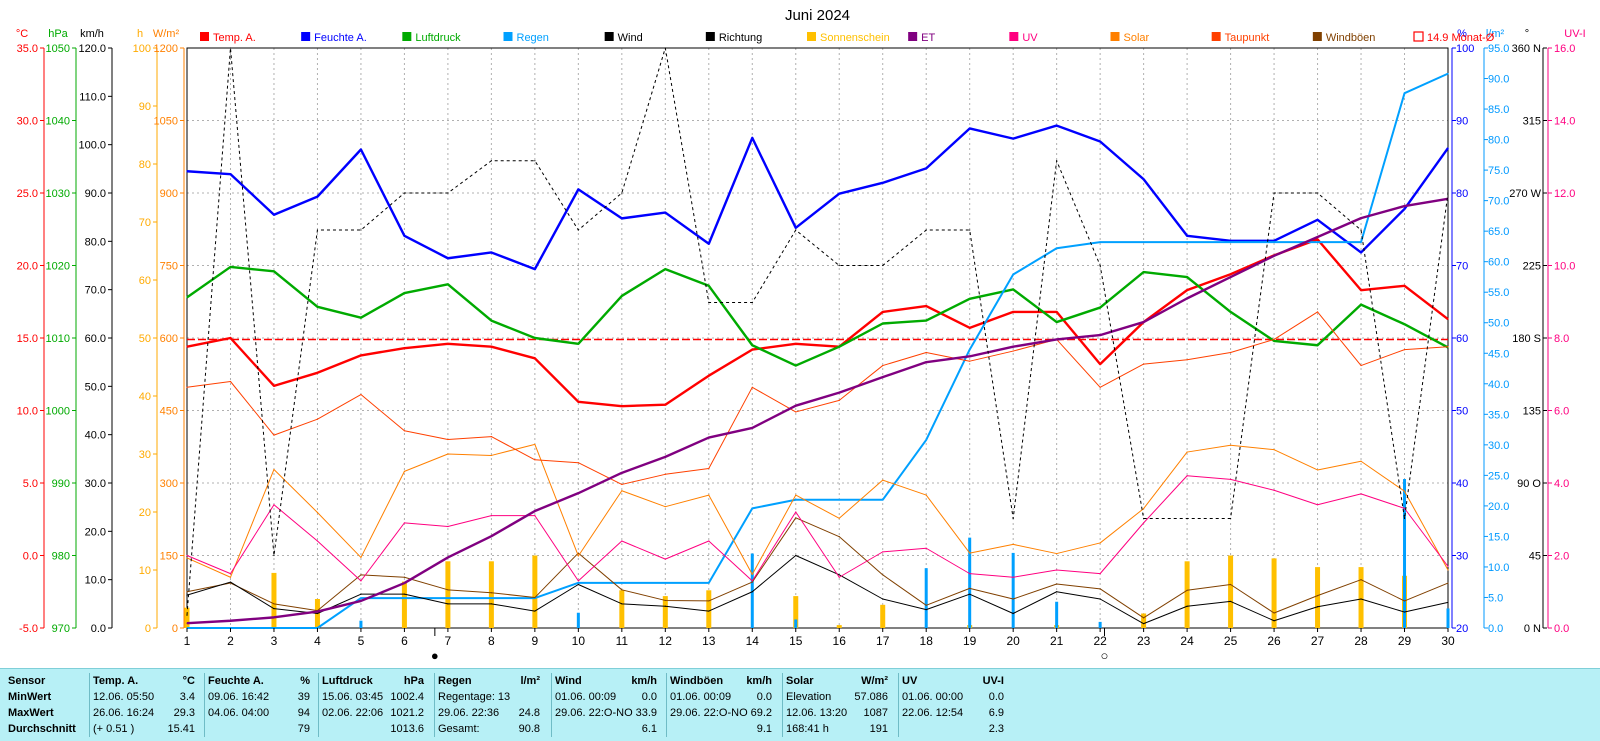  What do you see at coordinates (147, 682) in the screenshot?
I see `stats-column-header: Temp. A. °C` at bounding box center [147, 682].